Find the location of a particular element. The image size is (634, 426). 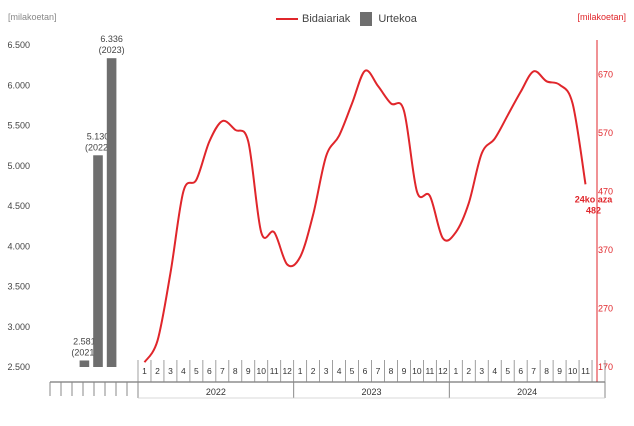

right-y-tick-label: 570 is located at coordinates (605, 133).